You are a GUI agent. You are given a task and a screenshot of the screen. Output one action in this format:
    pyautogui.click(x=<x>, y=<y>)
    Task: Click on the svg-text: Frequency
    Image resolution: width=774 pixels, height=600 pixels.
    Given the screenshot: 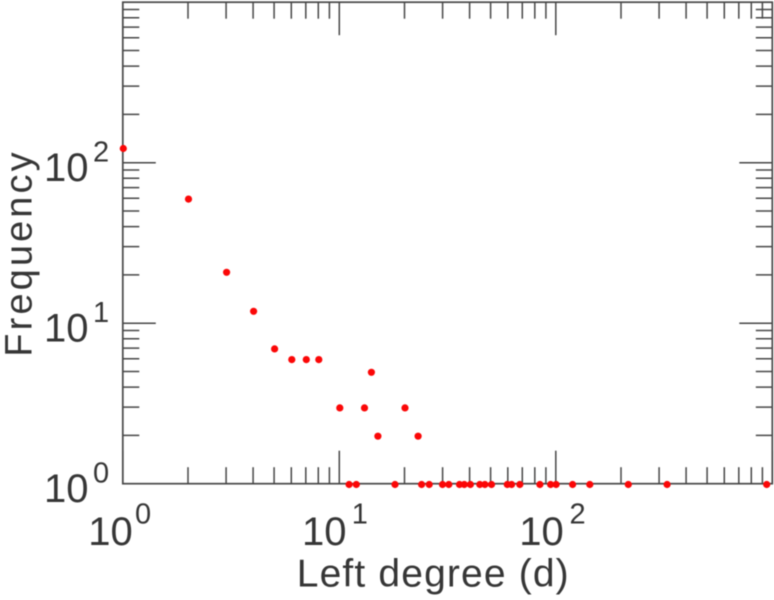 What is the action you would take?
    pyautogui.click(x=20, y=252)
    